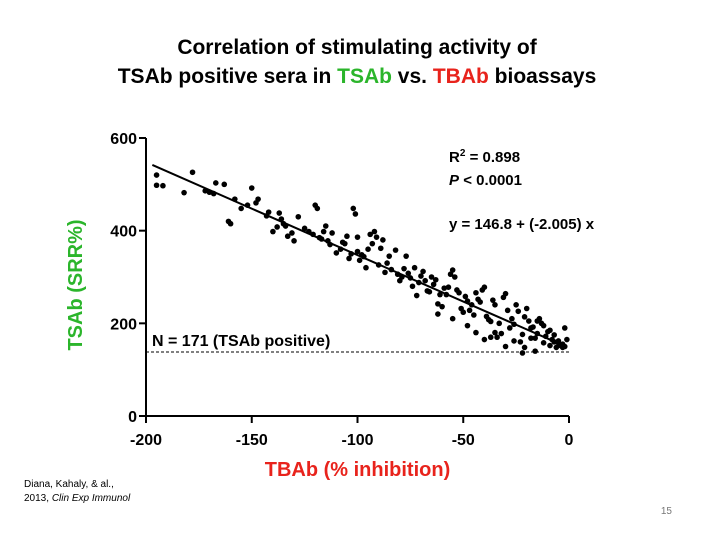  What do you see at coordinates (357, 47) in the screenshot?
I see `slide-title-line1: Correlation of stimulating activity of` at bounding box center [357, 47].